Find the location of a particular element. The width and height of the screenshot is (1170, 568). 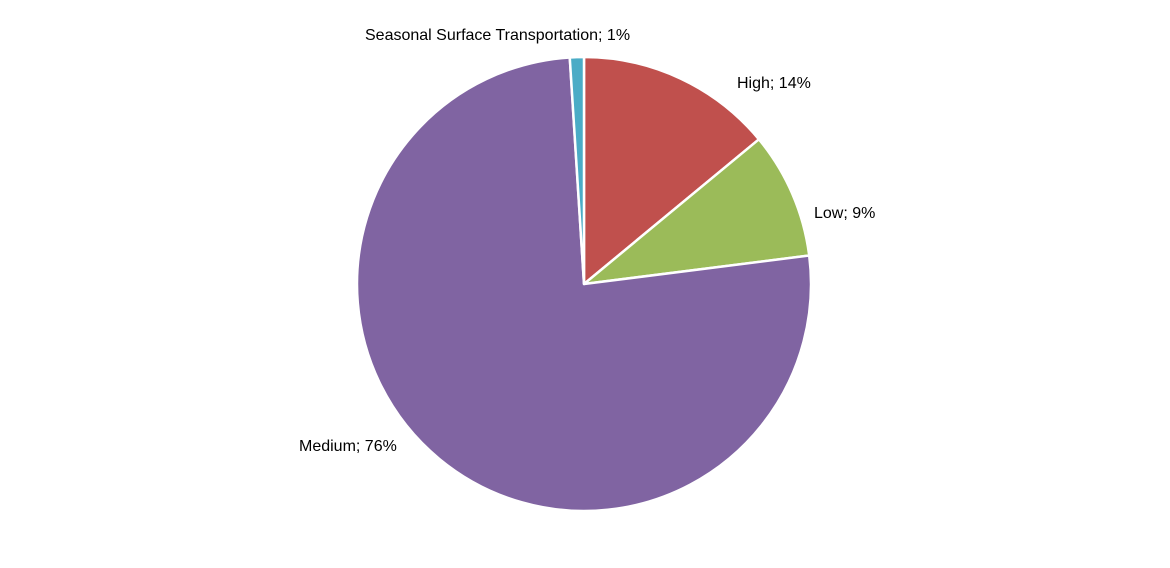

data-label-medium: Medium; 76% is located at coordinates (348, 446).